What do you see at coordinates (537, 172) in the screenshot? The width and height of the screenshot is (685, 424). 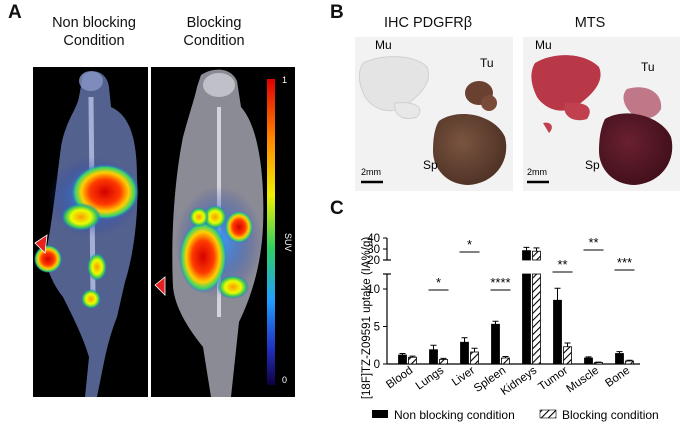 I see `mts-scale-label: 2mm` at bounding box center [537, 172].